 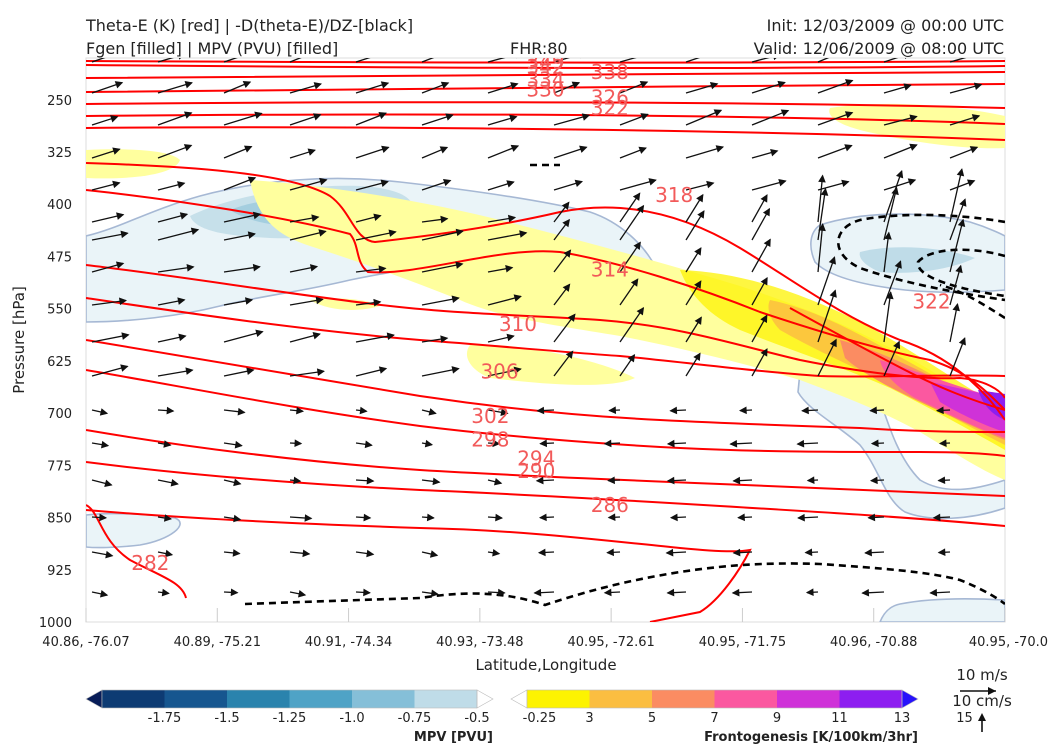 What do you see at coordinates (415, 718) in the screenshot?
I see `mpv-colorbar-tick: -0.75` at bounding box center [415, 718].